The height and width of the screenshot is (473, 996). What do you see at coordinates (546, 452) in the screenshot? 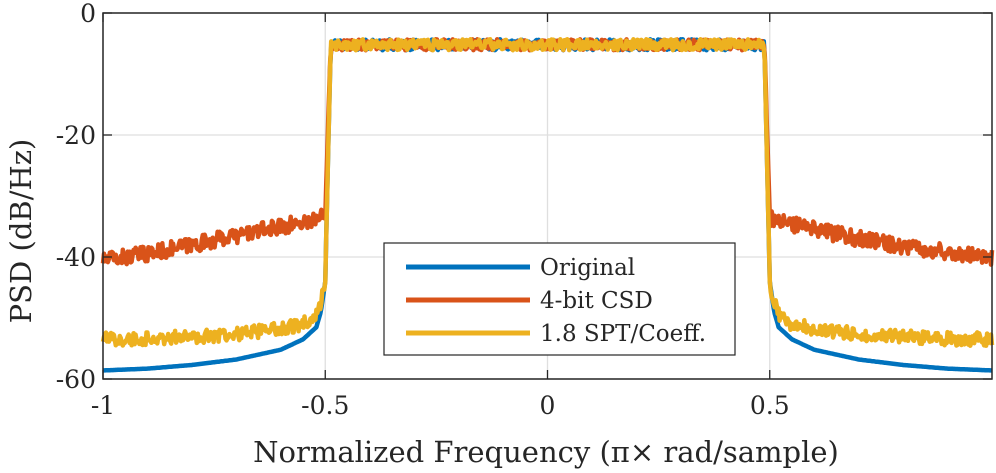
I see `x-axis-label: Normalized Frequency (π× rad/sample)` at bounding box center [546, 452].